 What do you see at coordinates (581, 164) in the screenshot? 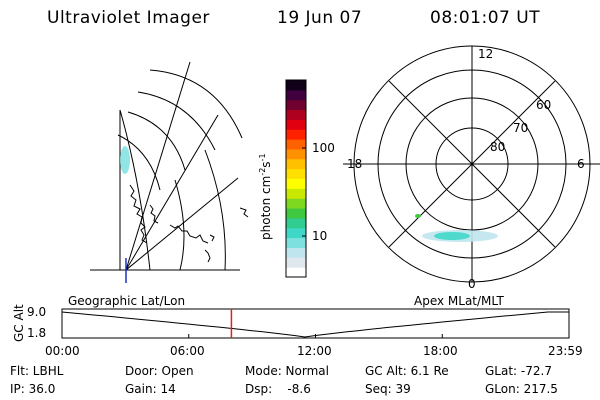
I see `mlt-label-6: 6` at bounding box center [581, 164].